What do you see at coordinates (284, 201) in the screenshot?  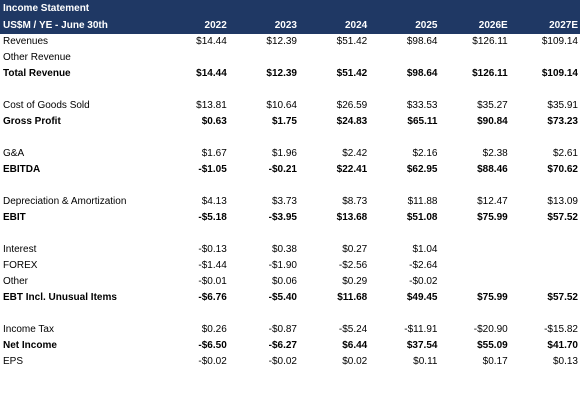 I see `value-cell: $3.73` at bounding box center [284, 201].